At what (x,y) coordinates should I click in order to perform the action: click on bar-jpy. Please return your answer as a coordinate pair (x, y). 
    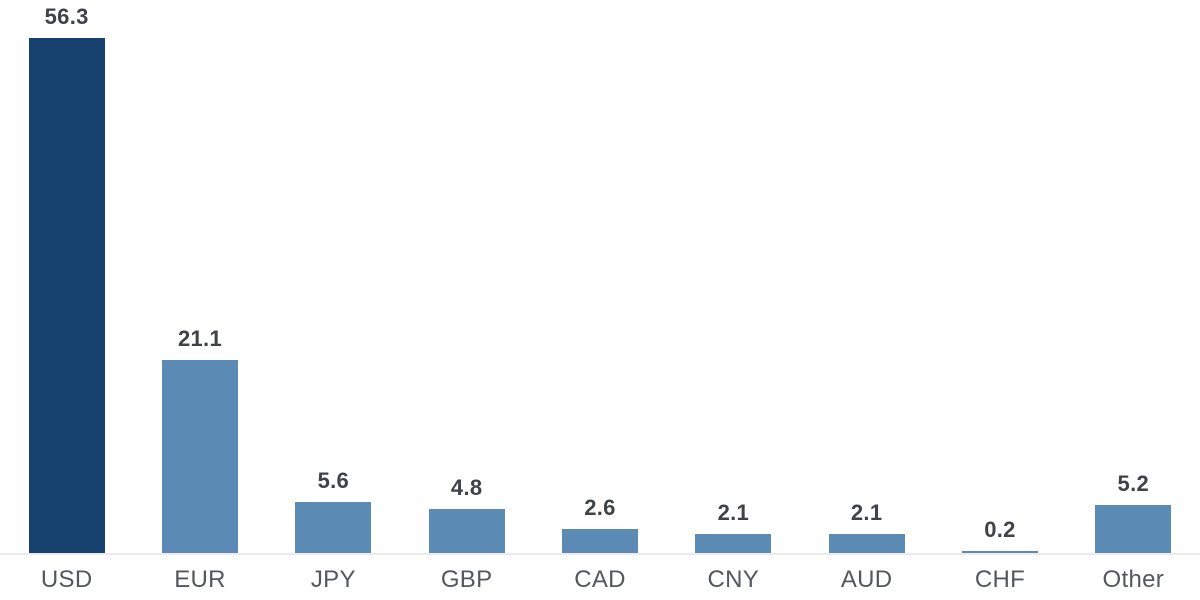
    Looking at the image, I should click on (333, 527).